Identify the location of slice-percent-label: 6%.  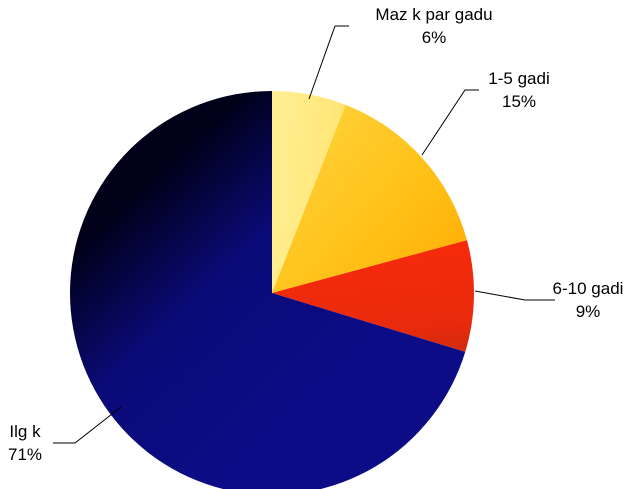
(434, 37).